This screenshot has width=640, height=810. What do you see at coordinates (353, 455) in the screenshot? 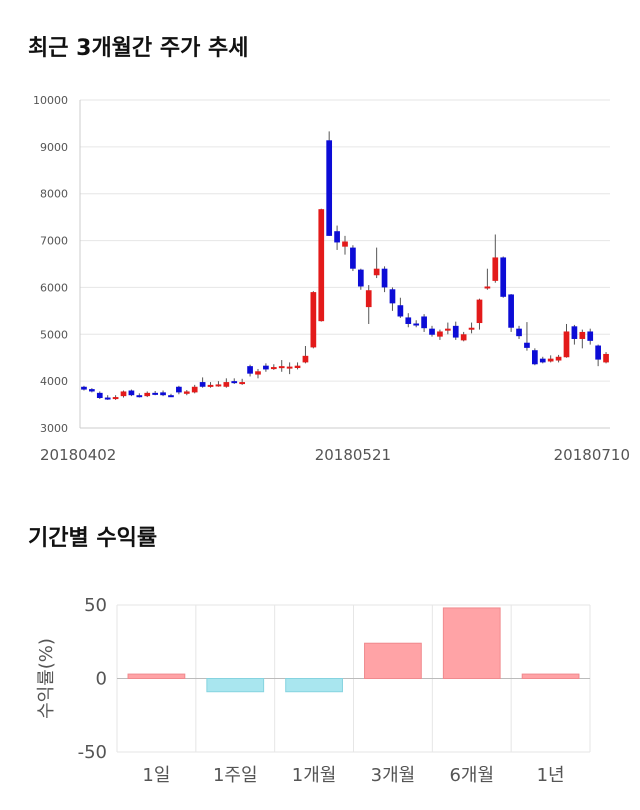
I see `price-x-tick-label: 20180521` at bounding box center [353, 455].